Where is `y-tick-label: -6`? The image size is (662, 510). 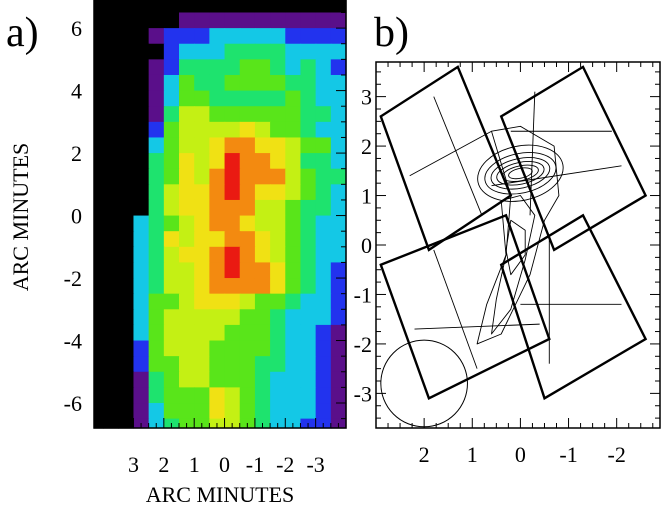
y-tick-label: -6 is located at coordinates (73, 403).